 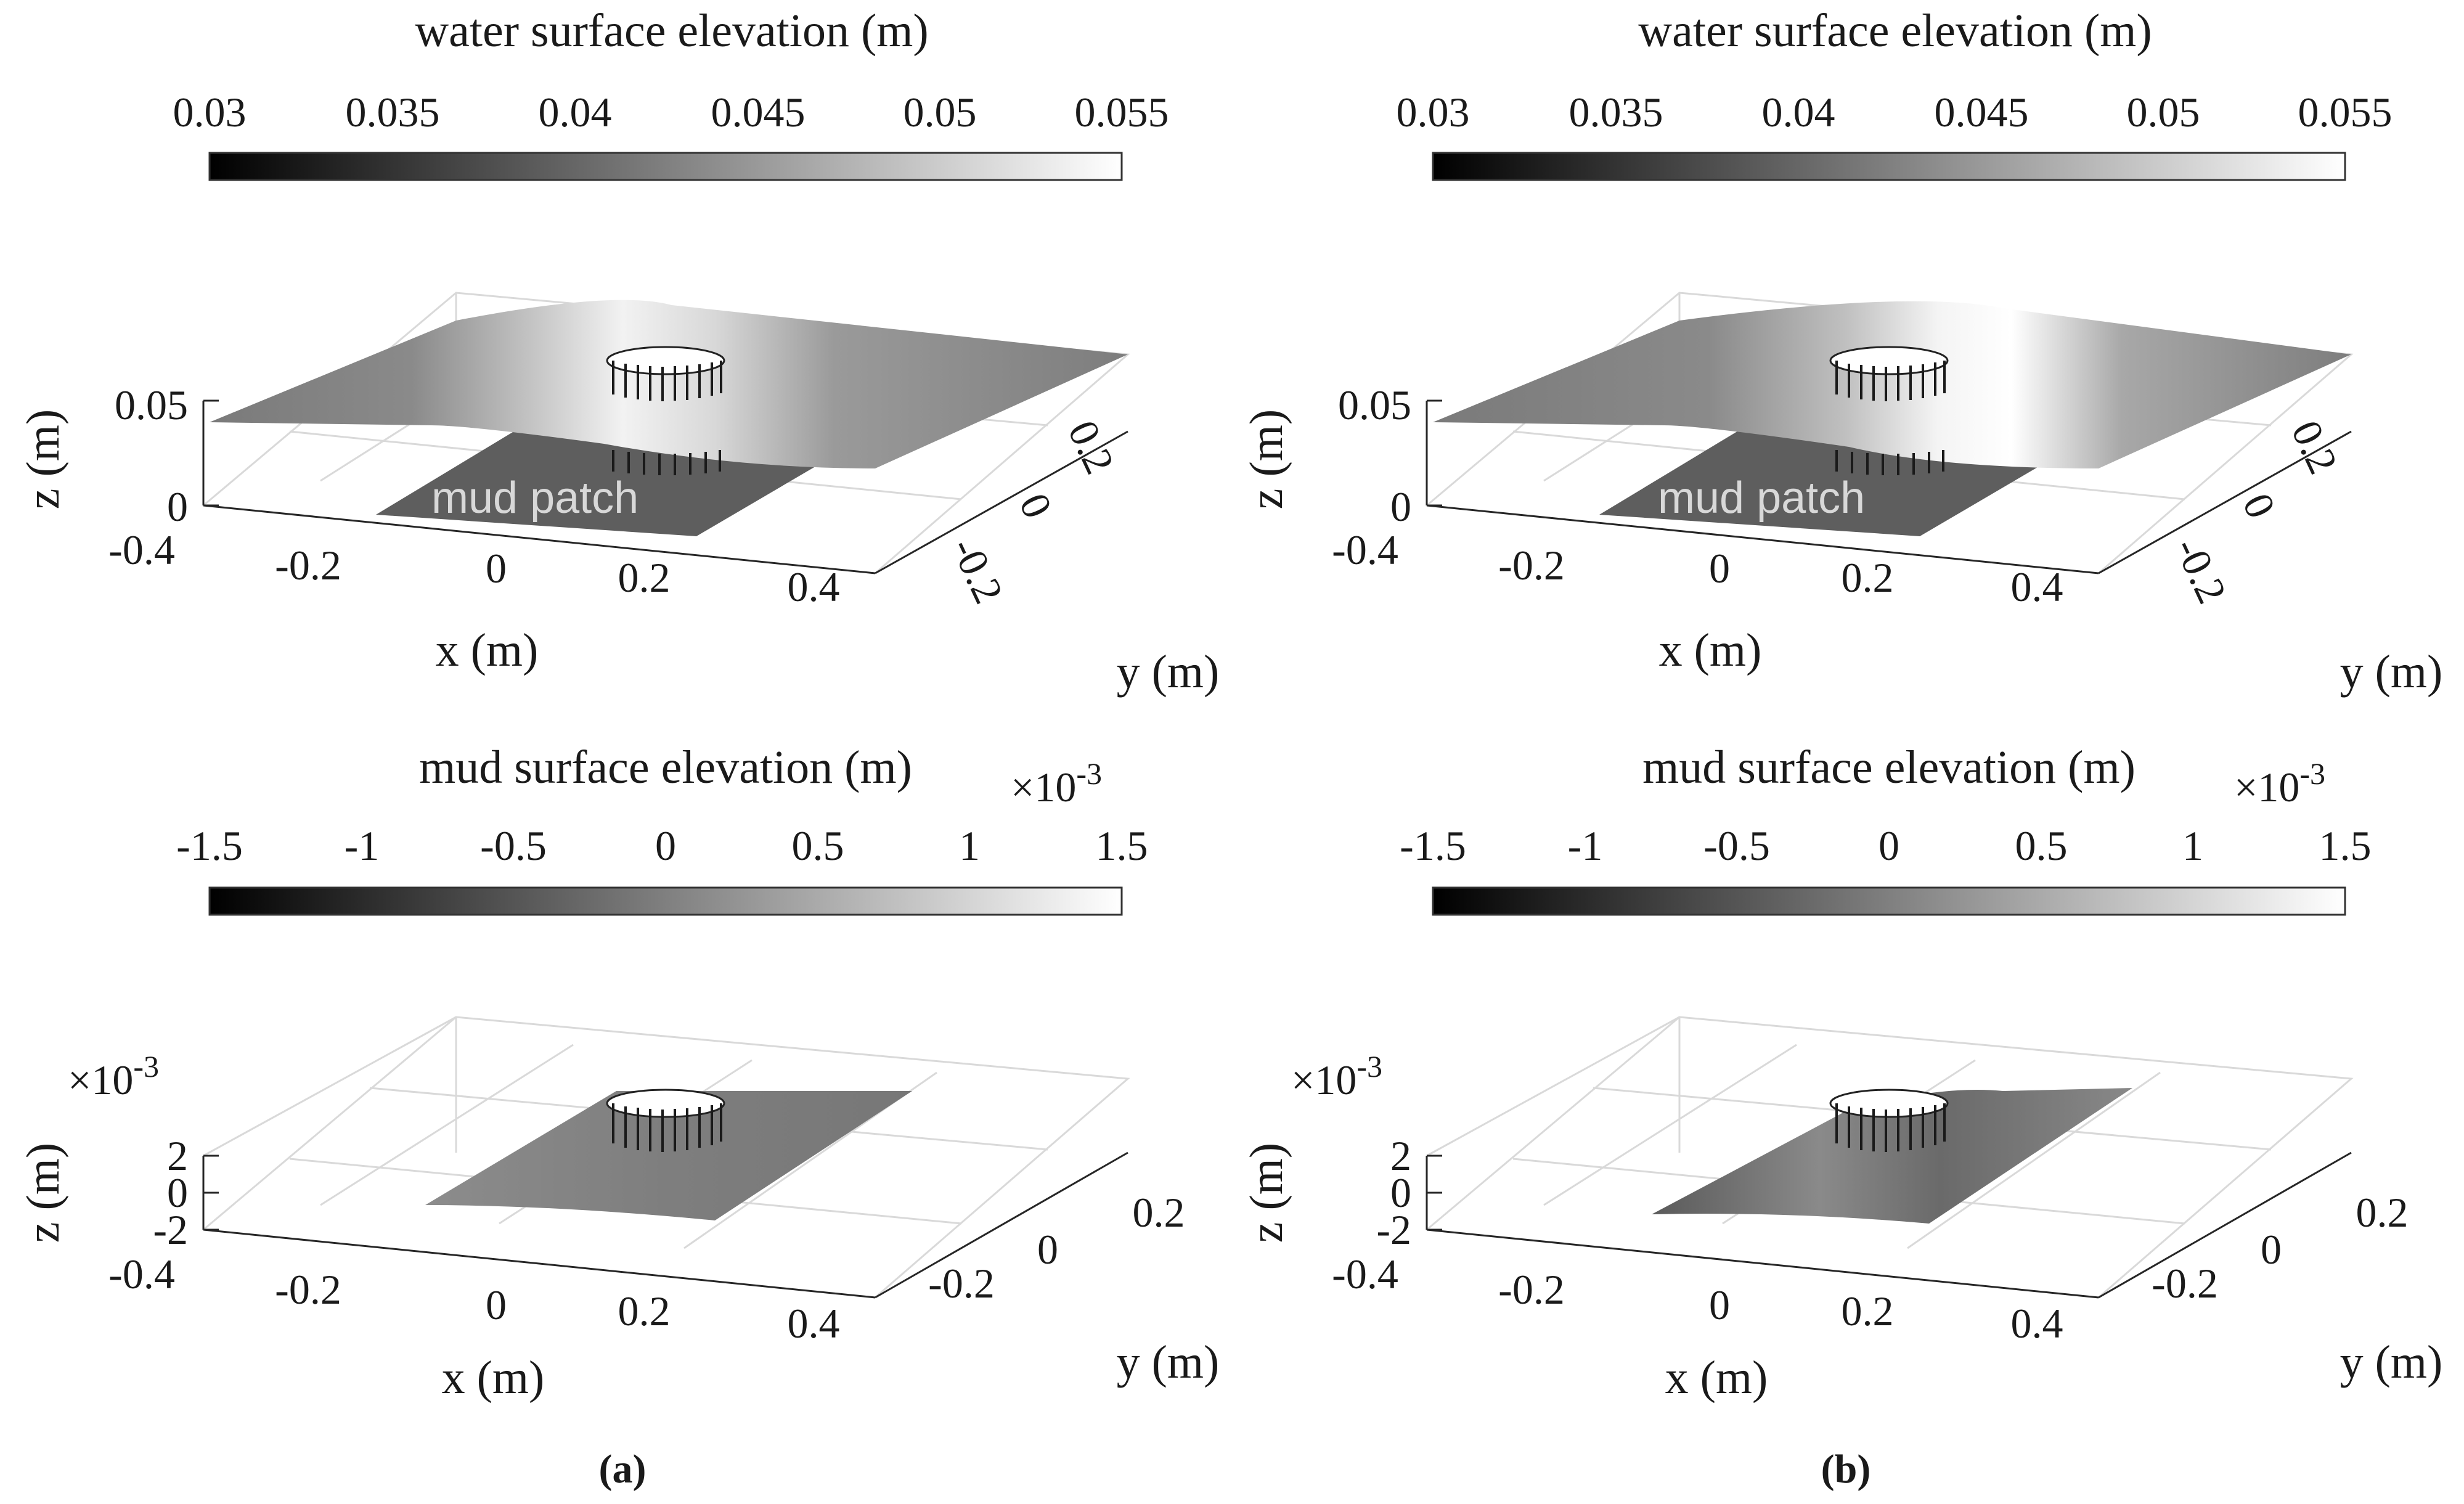 I want to click on colorbar-ticklabels: 0.03 0.035 0.04 0.045 0.05 0.055, so click(x=1895, y=112).